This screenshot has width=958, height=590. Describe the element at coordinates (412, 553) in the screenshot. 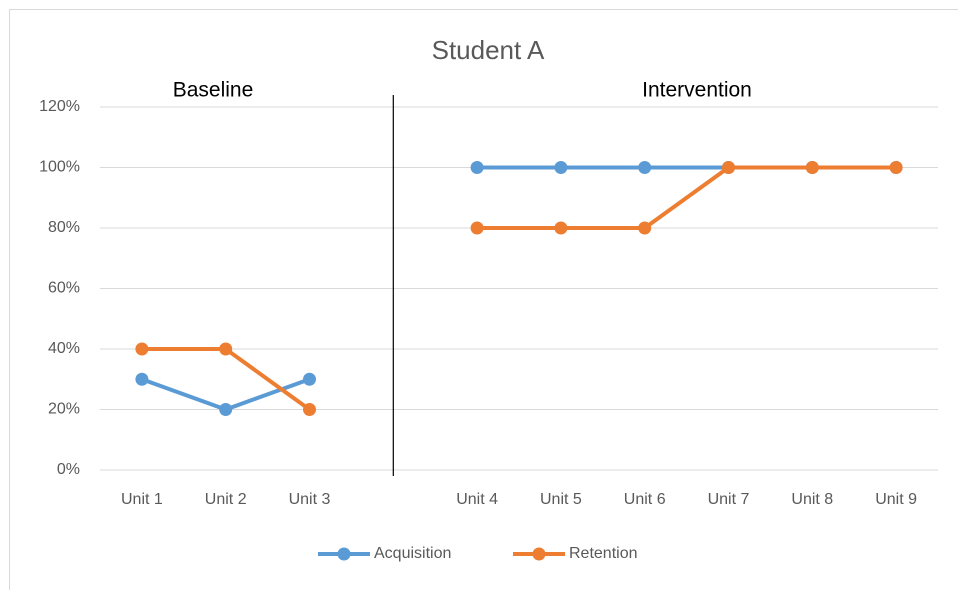

I see `legend-label: Acquisition` at that location.